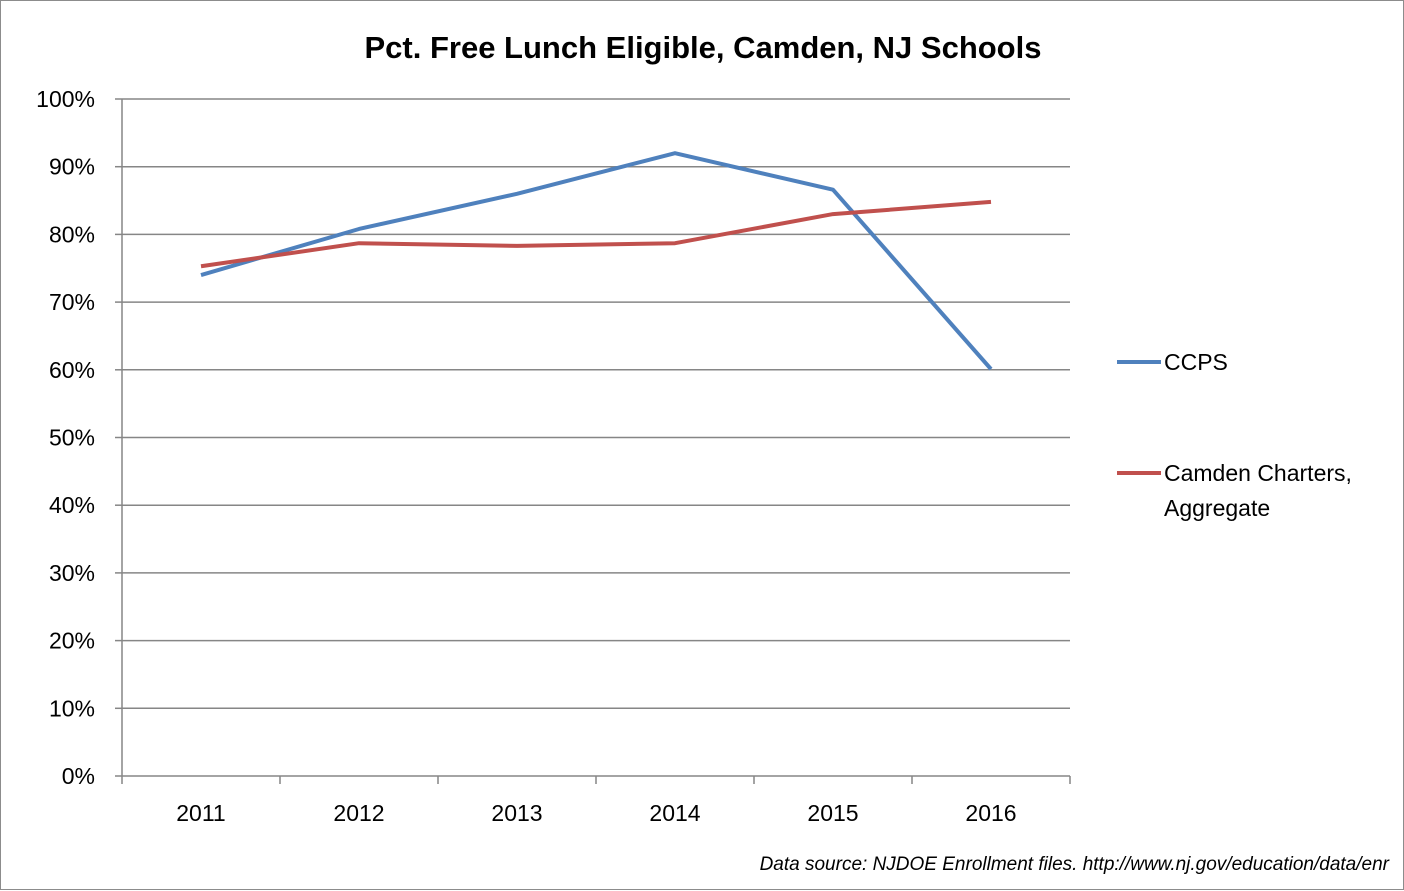 The height and width of the screenshot is (891, 1404). What do you see at coordinates (200, 813) in the screenshot?
I see `x-tick-label: 2011` at bounding box center [200, 813].